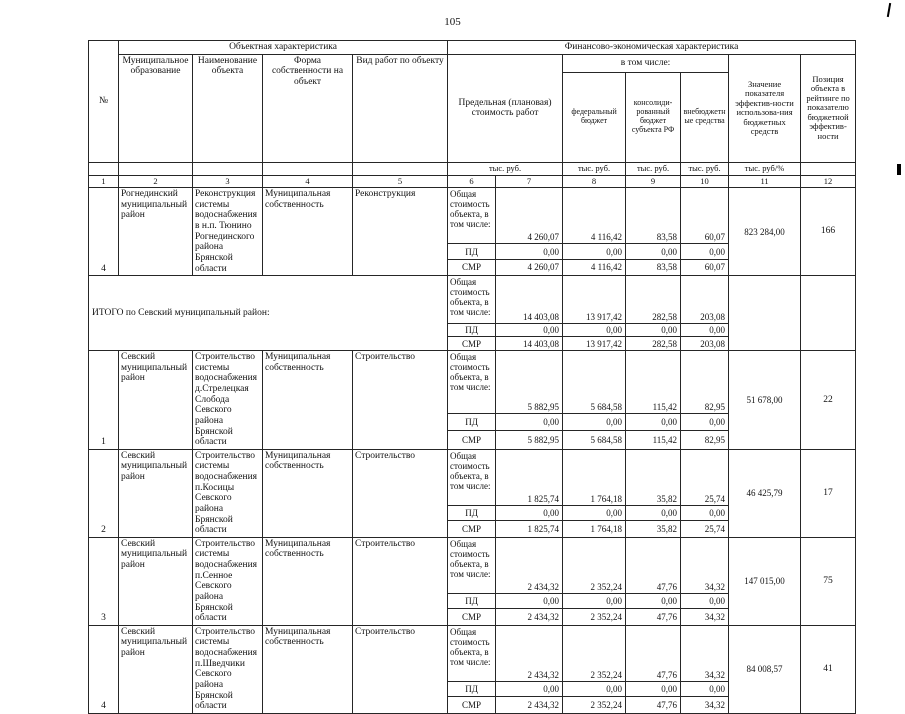  Describe the element at coordinates (594, 440) in the screenshot. I see `smr-federal-cell: 5 684,58` at that location.